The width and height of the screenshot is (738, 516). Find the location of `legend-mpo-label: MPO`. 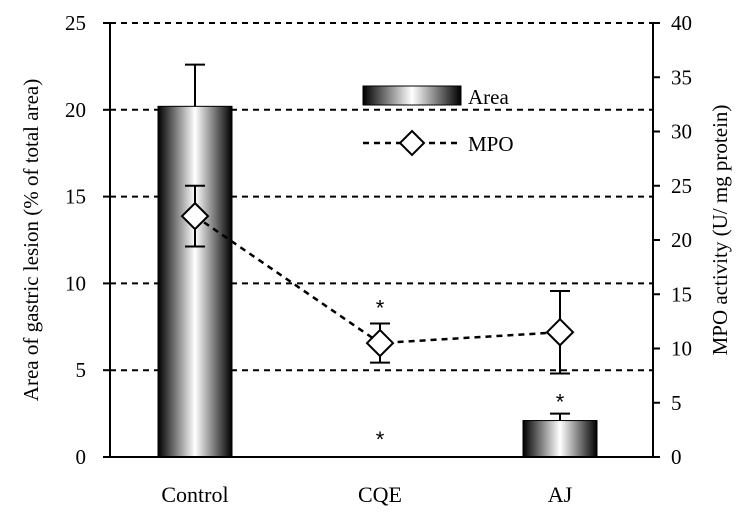

legend-mpo-label: MPO is located at coordinates (491, 144).